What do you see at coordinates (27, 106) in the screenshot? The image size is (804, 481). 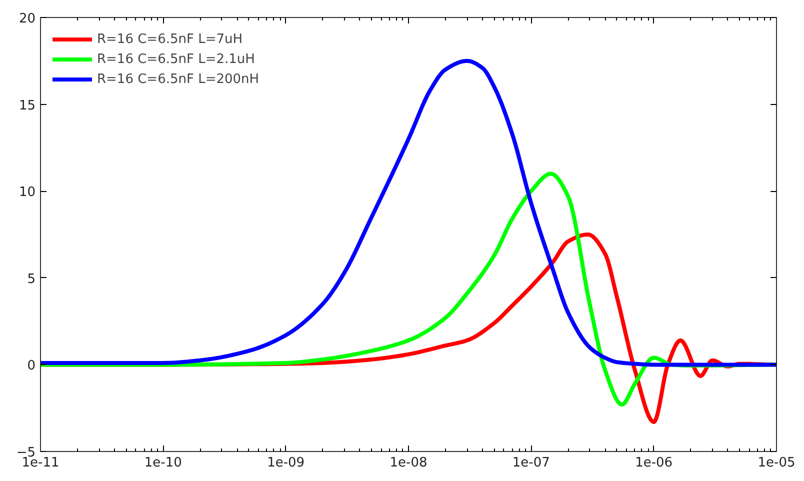 I see `y-tick-label: 15` at bounding box center [27, 106].